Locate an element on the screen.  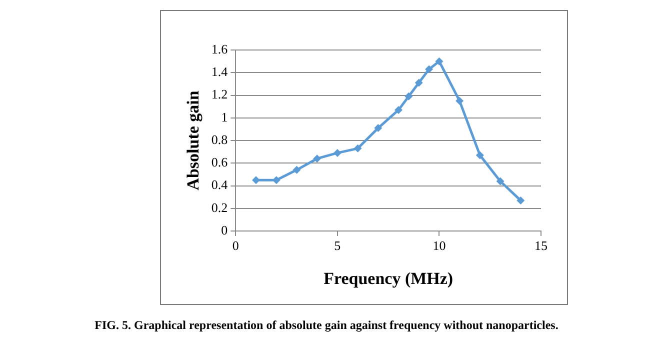
y-axis-title: Absolute gain is located at coordinates (193, 140).